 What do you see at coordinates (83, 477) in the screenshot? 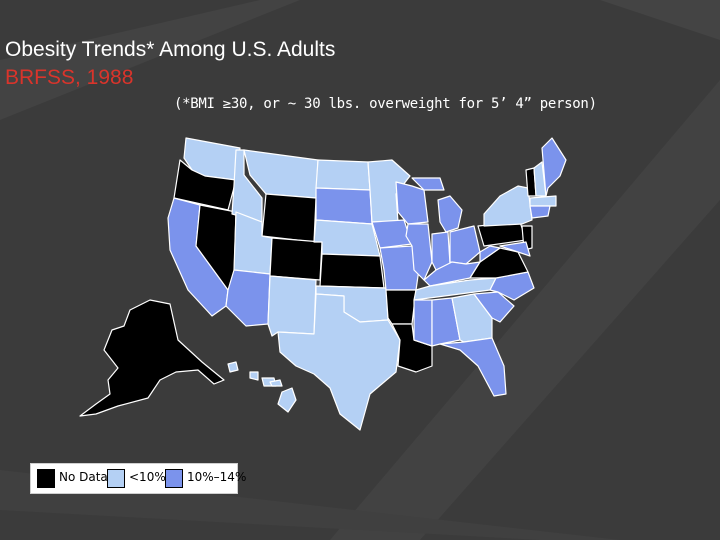
I see `legend-label-no-data: No Data` at bounding box center [83, 477].